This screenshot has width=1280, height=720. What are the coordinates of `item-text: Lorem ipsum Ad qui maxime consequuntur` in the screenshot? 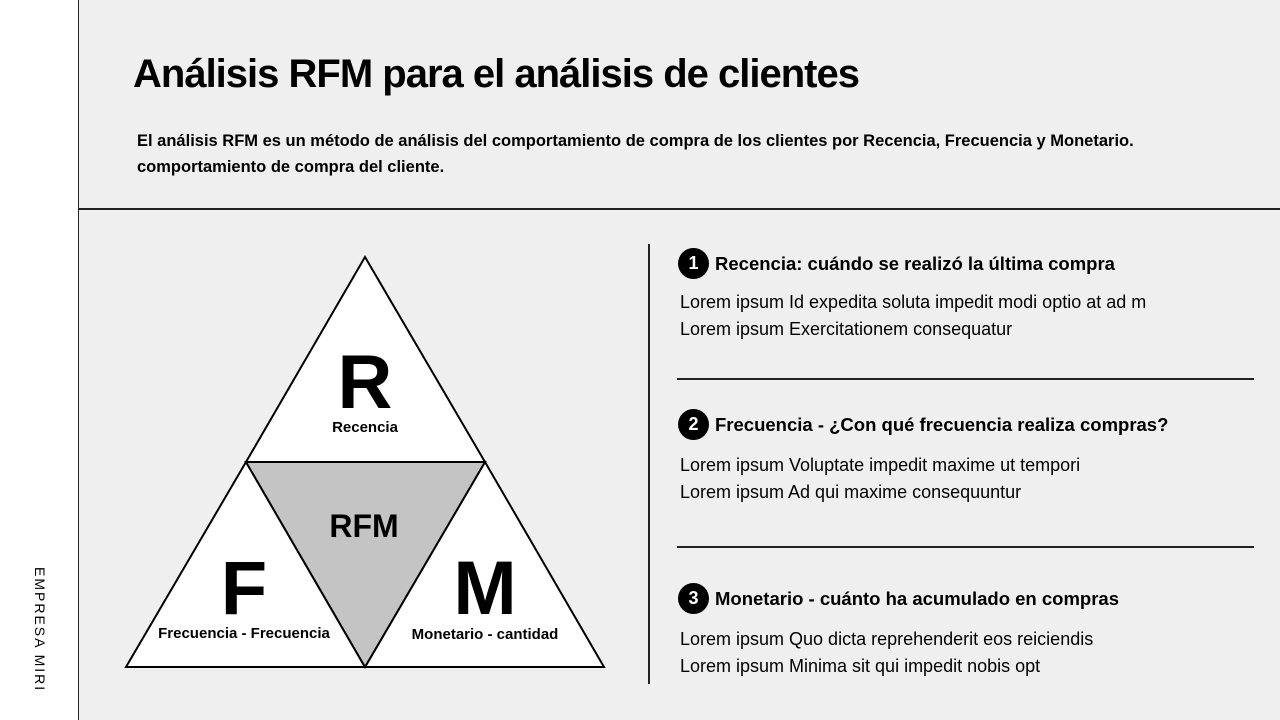 It's located at (851, 492).